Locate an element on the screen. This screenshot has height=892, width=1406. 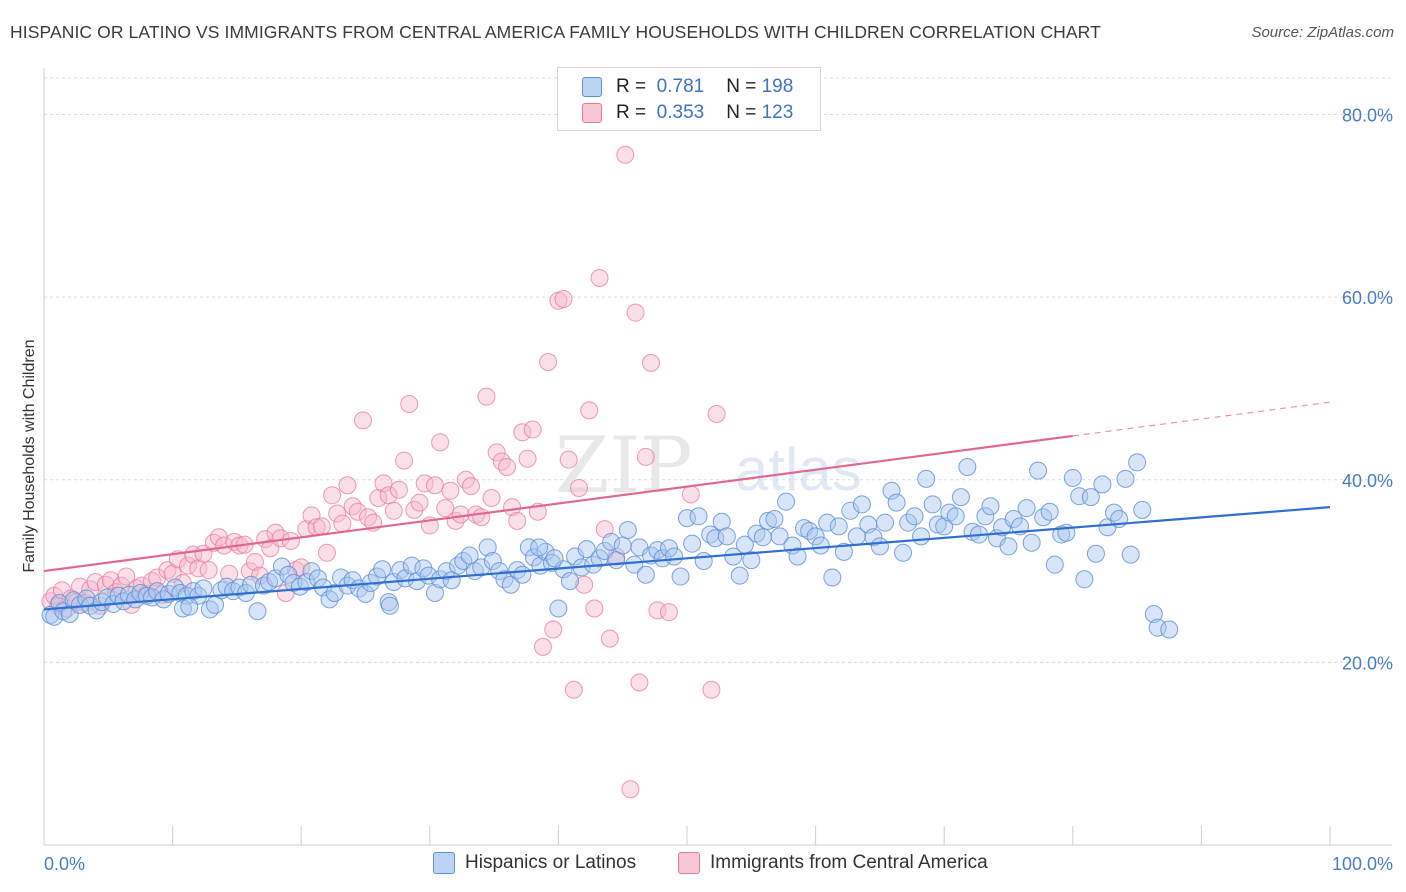
source-label: Source: ZipAtlas.com is located at coordinates (1322, 32).